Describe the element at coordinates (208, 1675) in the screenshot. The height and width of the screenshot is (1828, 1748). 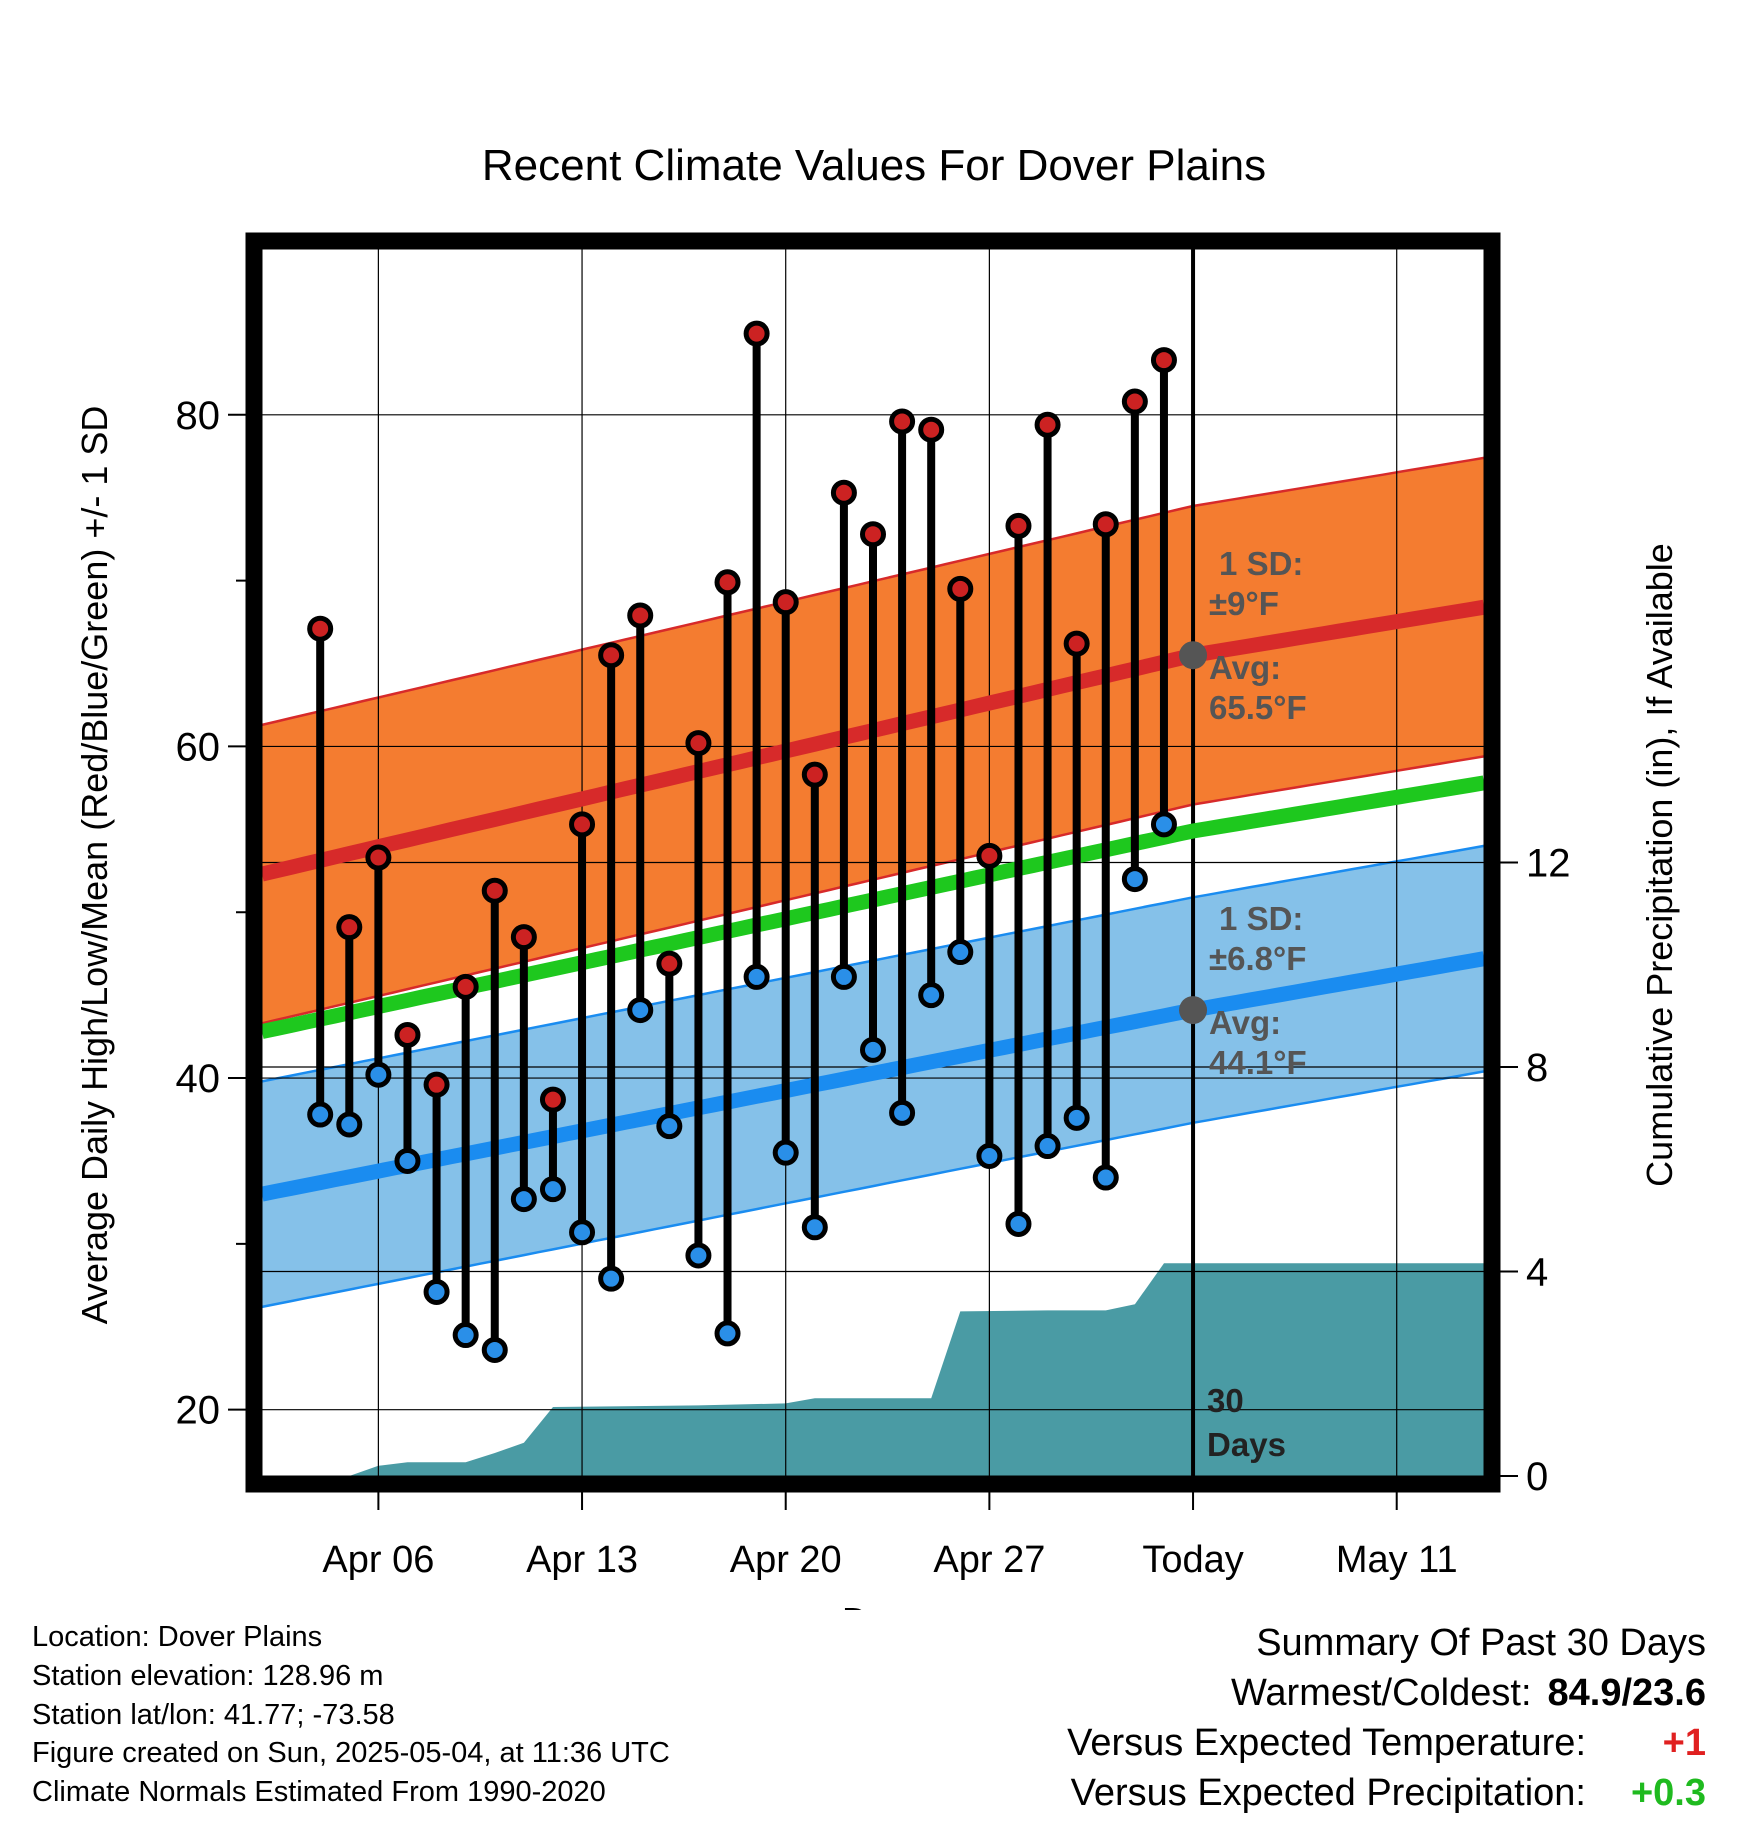
I see `elevation-text: Station elevation: 128.96 m` at that location.